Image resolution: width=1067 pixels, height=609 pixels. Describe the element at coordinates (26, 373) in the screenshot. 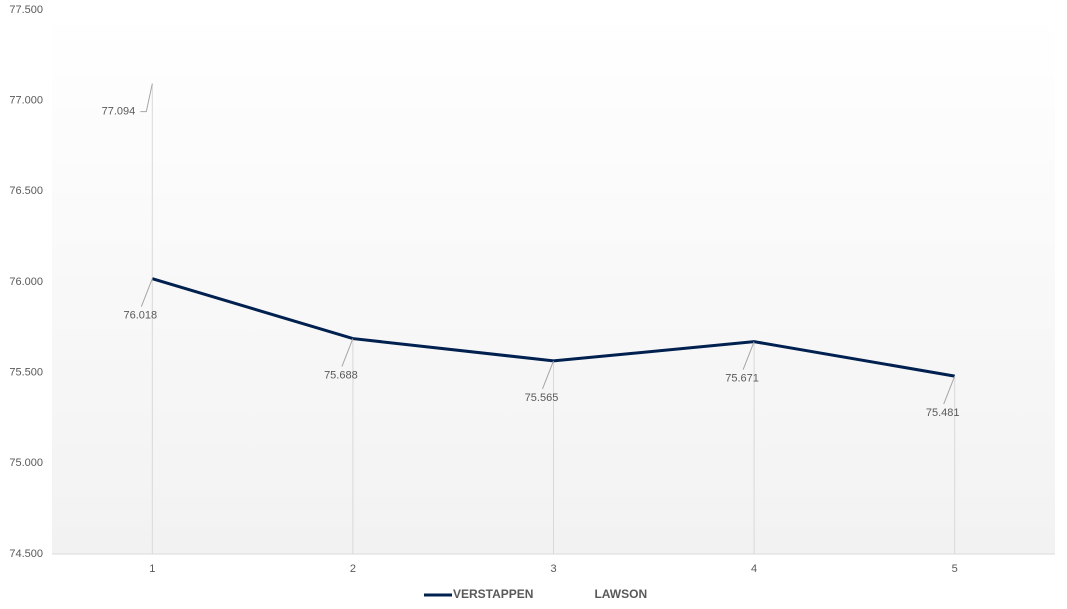

I see `y-tick-label: 75.500` at that location.